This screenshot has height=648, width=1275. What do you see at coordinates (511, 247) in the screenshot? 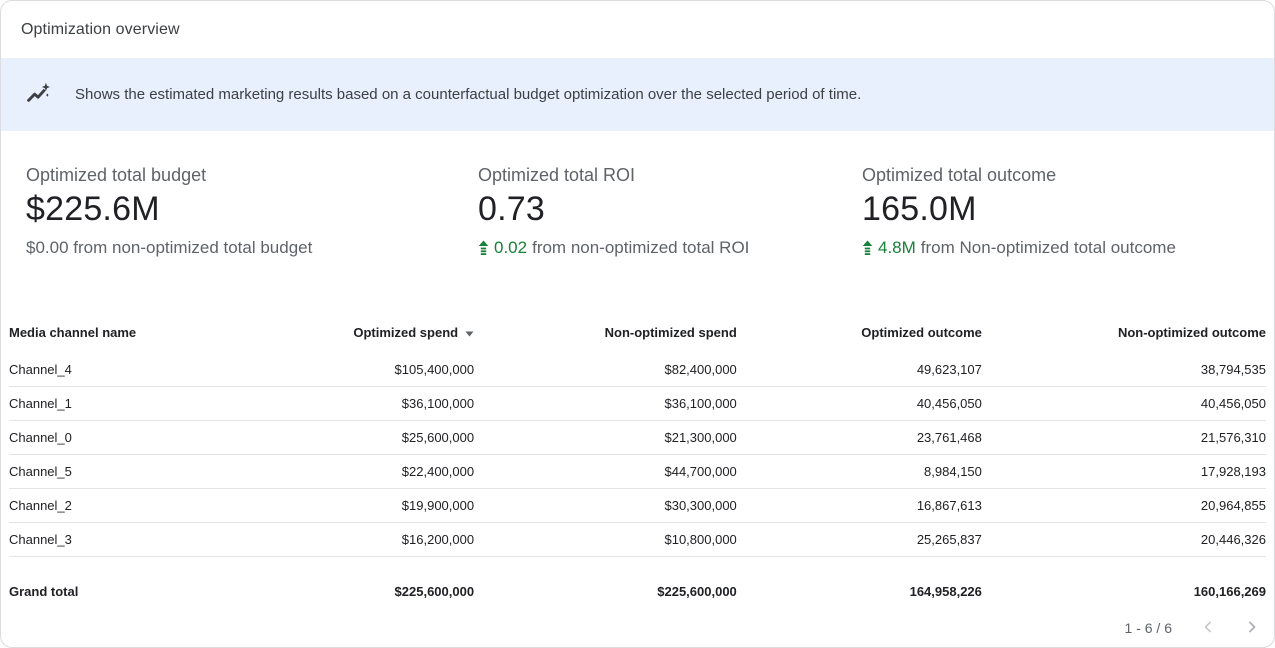
I see `kpi-delta-value: 0.02` at bounding box center [511, 247].